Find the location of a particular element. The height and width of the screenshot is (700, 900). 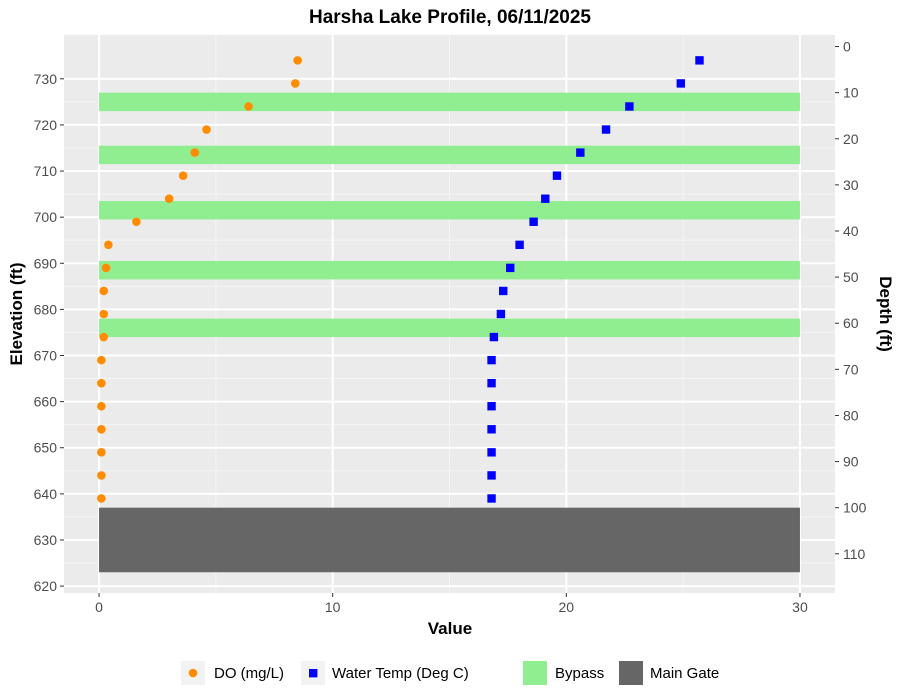

y2-tick-label: 0 is located at coordinates (847, 47).